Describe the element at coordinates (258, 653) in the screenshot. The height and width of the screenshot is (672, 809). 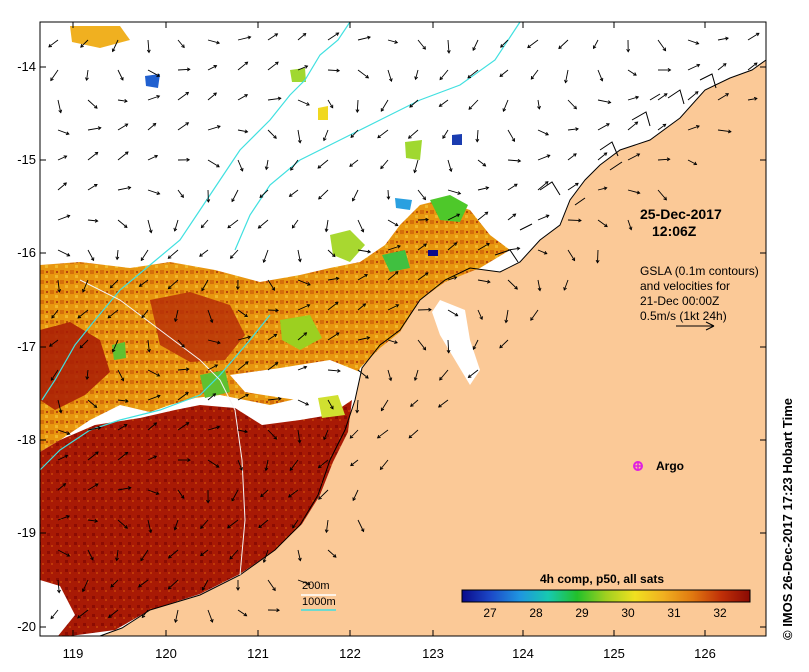
I see `x-tick-label: 121` at that location.